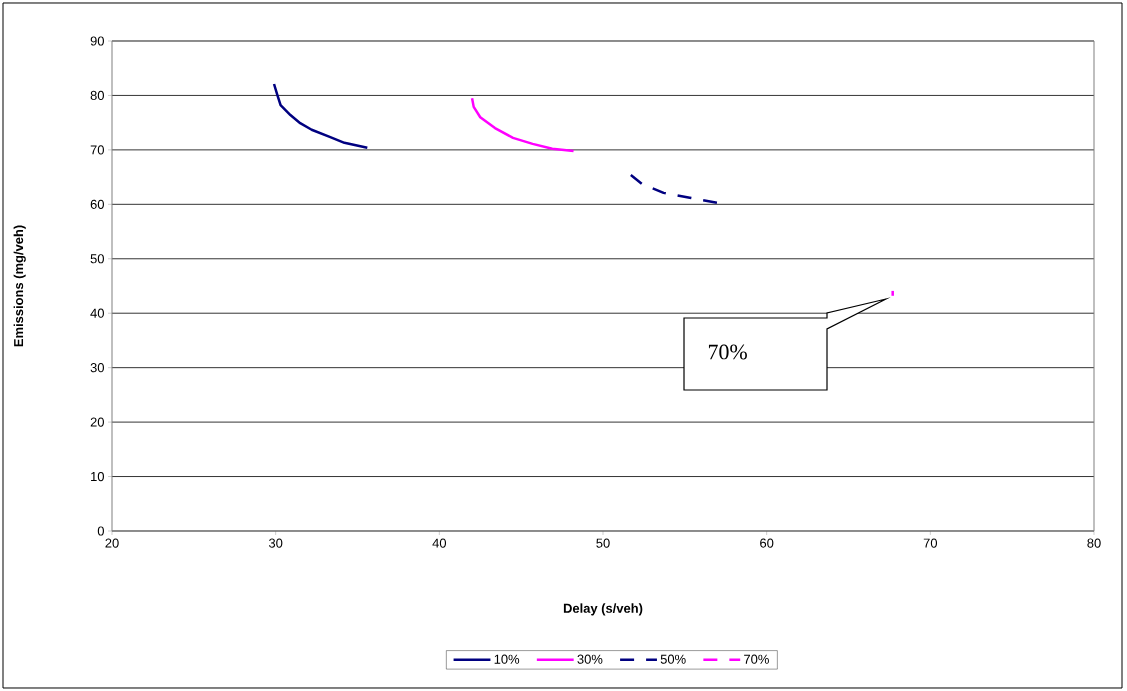 The height and width of the screenshot is (691, 1127). What do you see at coordinates (97, 204) in the screenshot?
I see `y-tick-label: 60` at bounding box center [97, 204].